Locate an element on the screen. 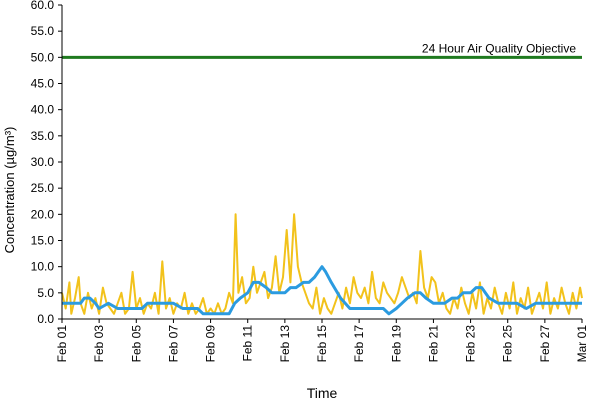  y-axis-label: Concentration (µg/m³) is located at coordinates (9, 190).